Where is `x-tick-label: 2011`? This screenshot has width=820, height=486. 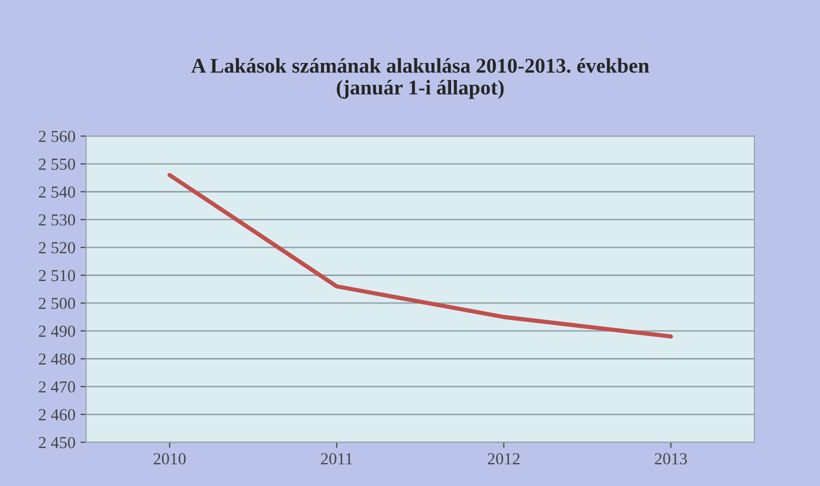 x-tick-label: 2011 is located at coordinates (336, 458).